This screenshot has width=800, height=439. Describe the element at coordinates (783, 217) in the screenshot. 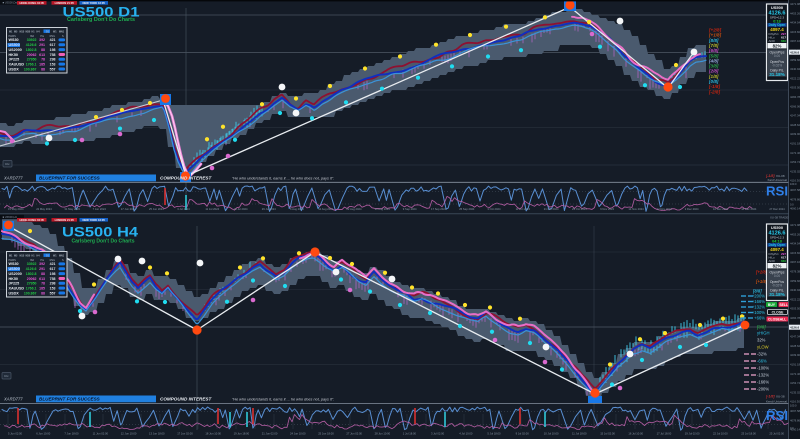

I see `svg-text: XU-38 TRADEPAD□` at that location.